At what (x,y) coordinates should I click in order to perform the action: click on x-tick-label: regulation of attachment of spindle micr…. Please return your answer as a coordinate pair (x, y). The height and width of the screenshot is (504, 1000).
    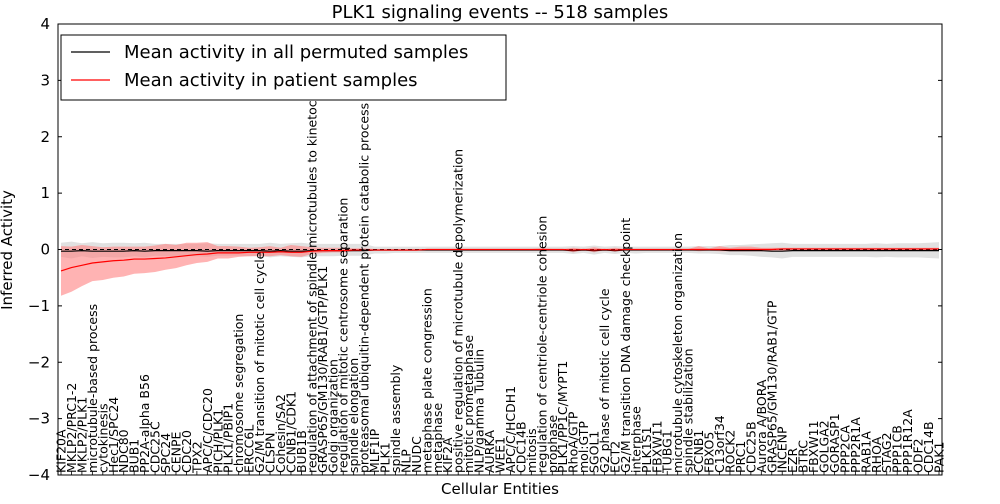
    Looking at the image, I should click on (311, 272).